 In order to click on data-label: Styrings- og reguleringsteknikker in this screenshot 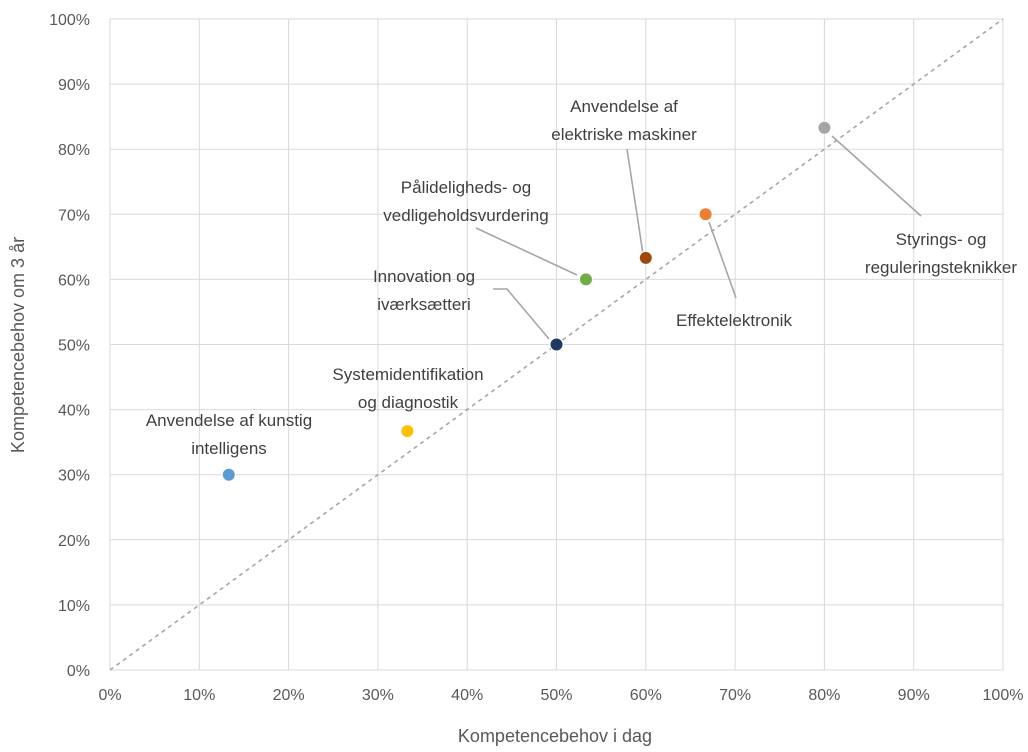, I will do `click(941, 253)`.